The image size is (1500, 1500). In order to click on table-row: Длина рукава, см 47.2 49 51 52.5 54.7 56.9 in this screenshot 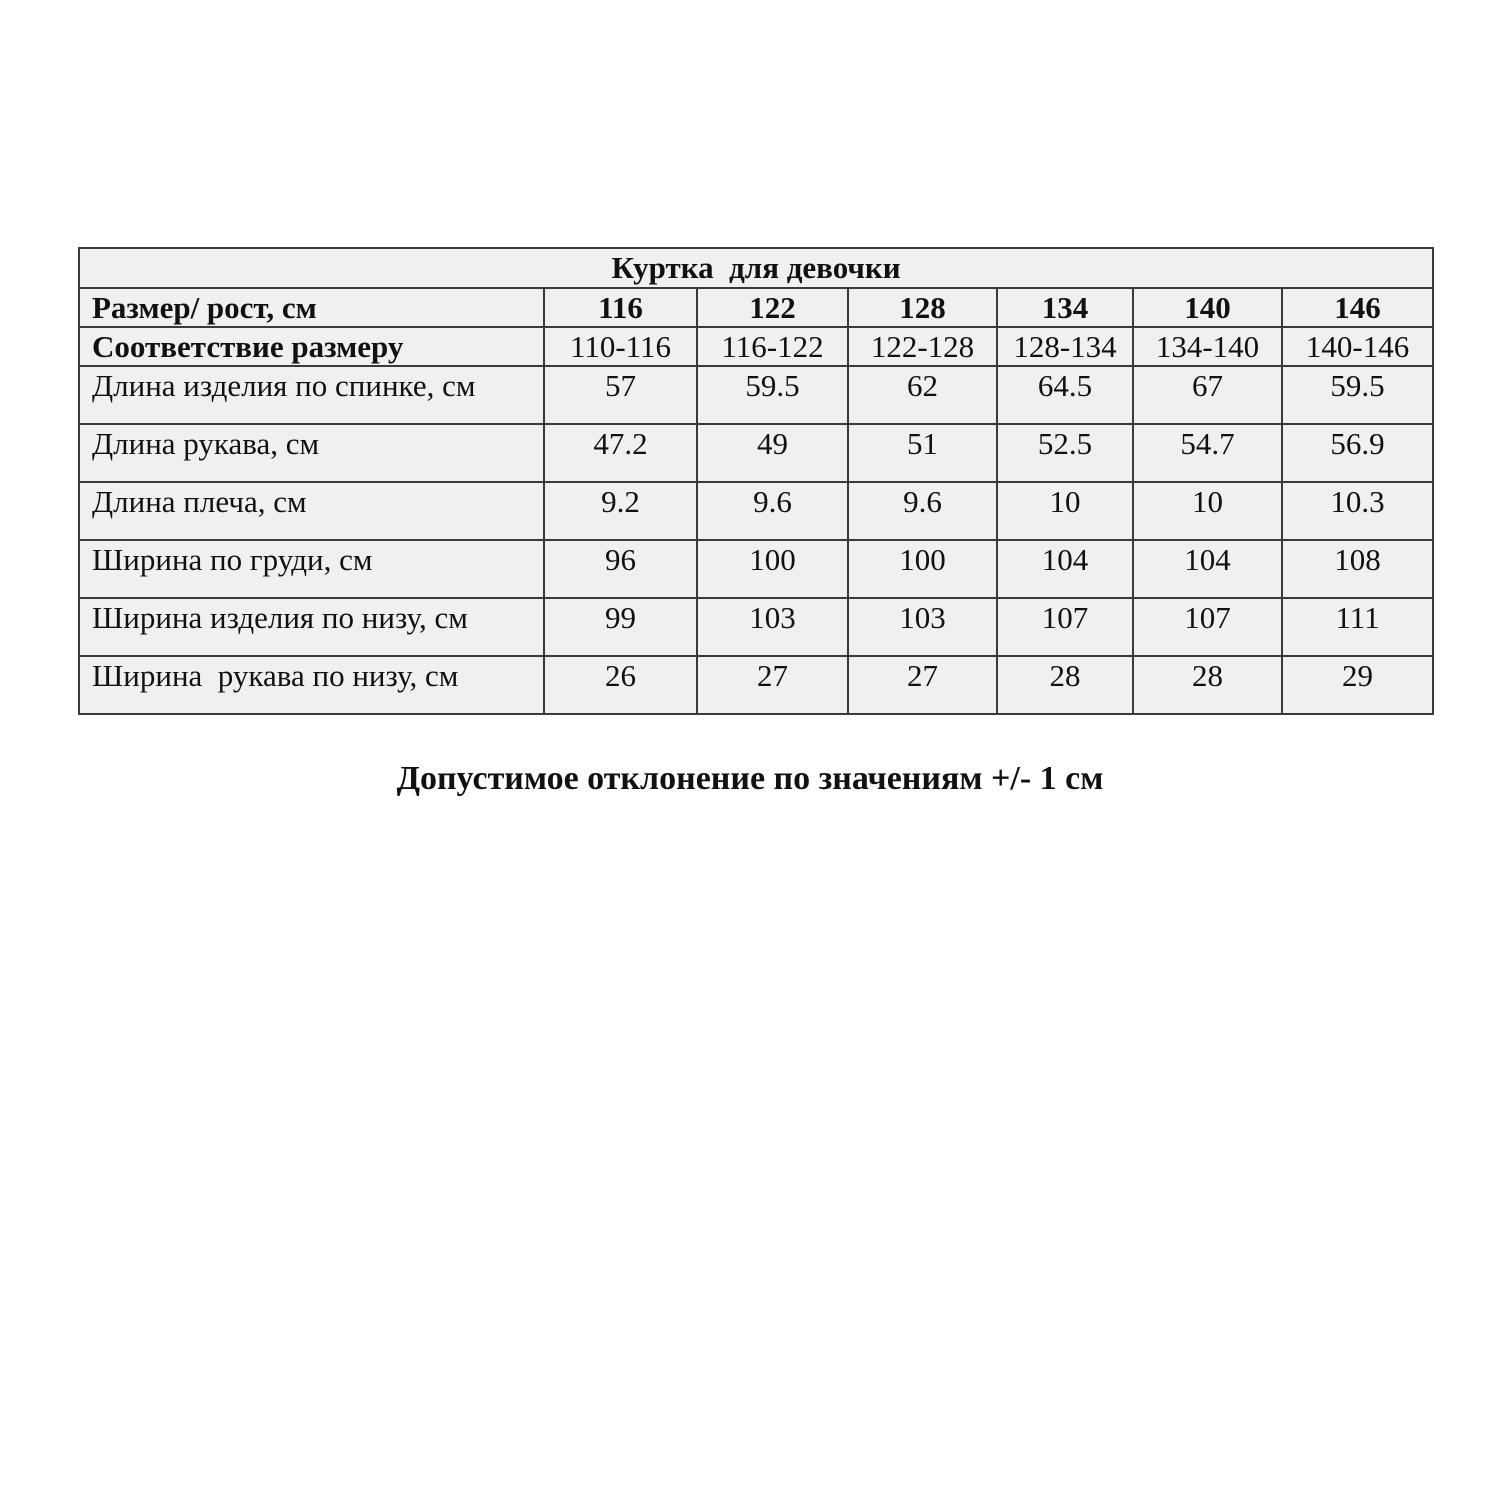, I will do `click(756, 453)`.